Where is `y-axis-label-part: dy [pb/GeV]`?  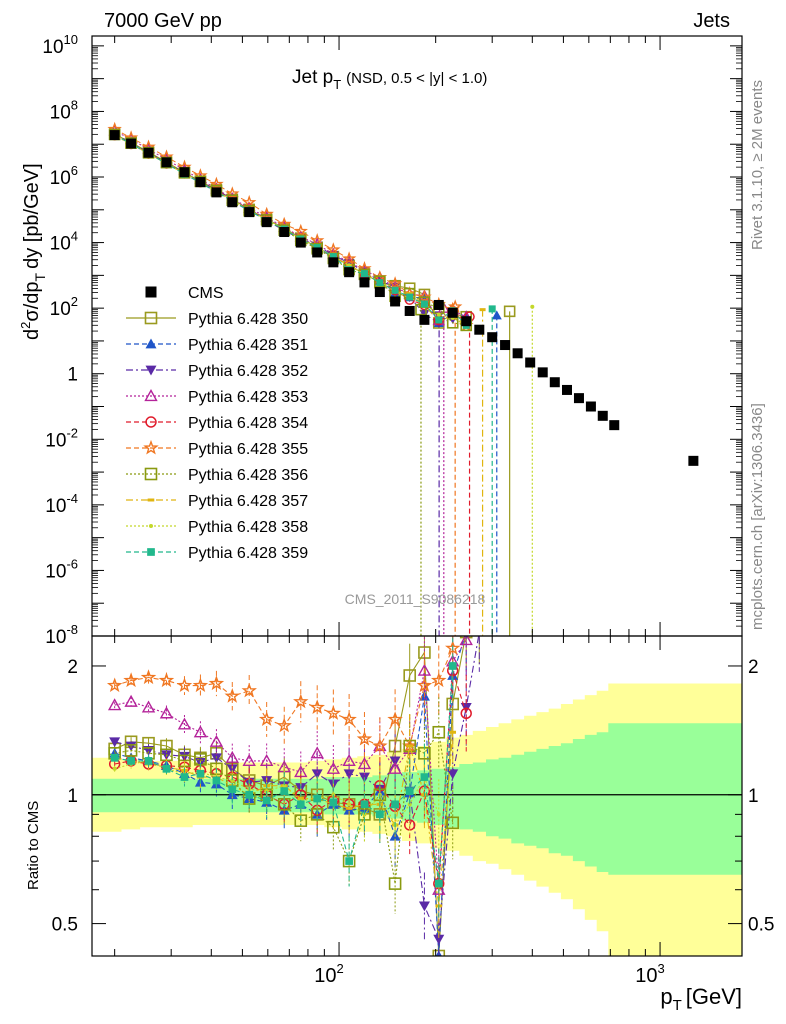
y-axis-label-part: dy [pb/GeV] is located at coordinates (32, 216).